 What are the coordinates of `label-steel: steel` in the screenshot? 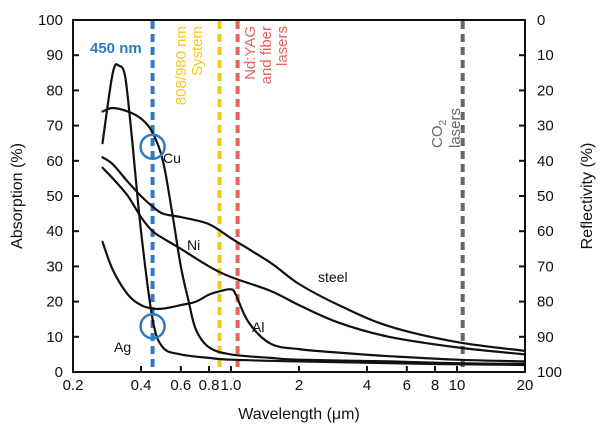 It's located at (333, 277).